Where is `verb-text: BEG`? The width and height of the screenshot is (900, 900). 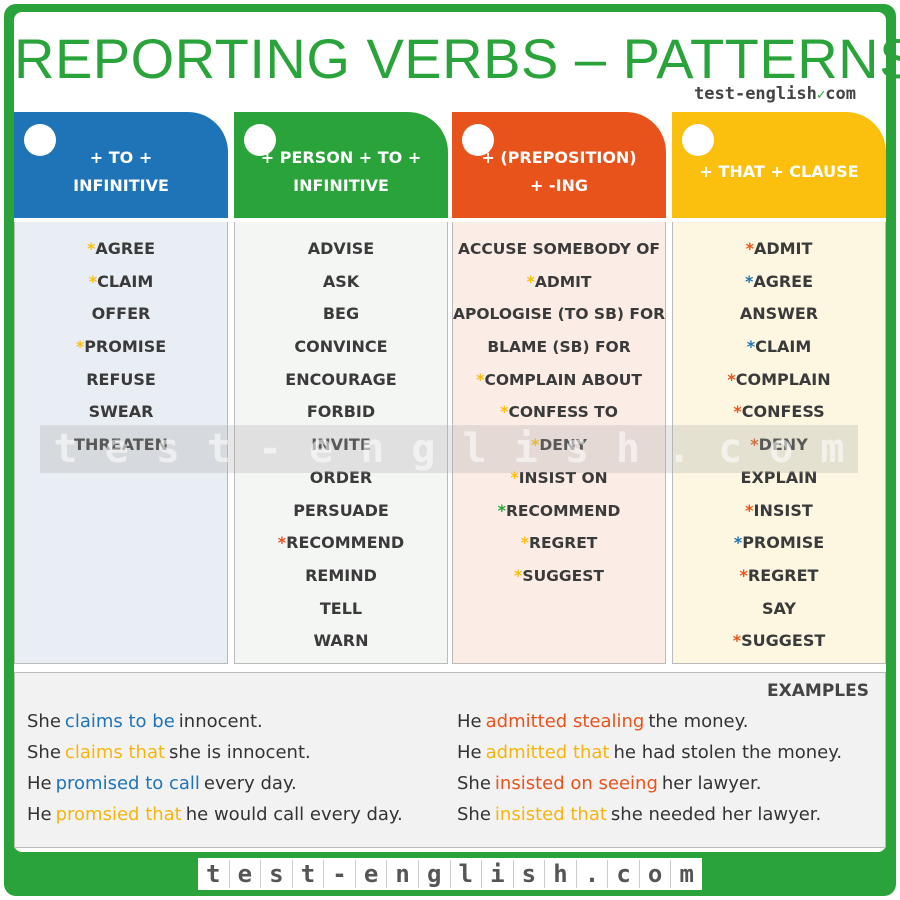
verb-text: BEG is located at coordinates (341, 314).